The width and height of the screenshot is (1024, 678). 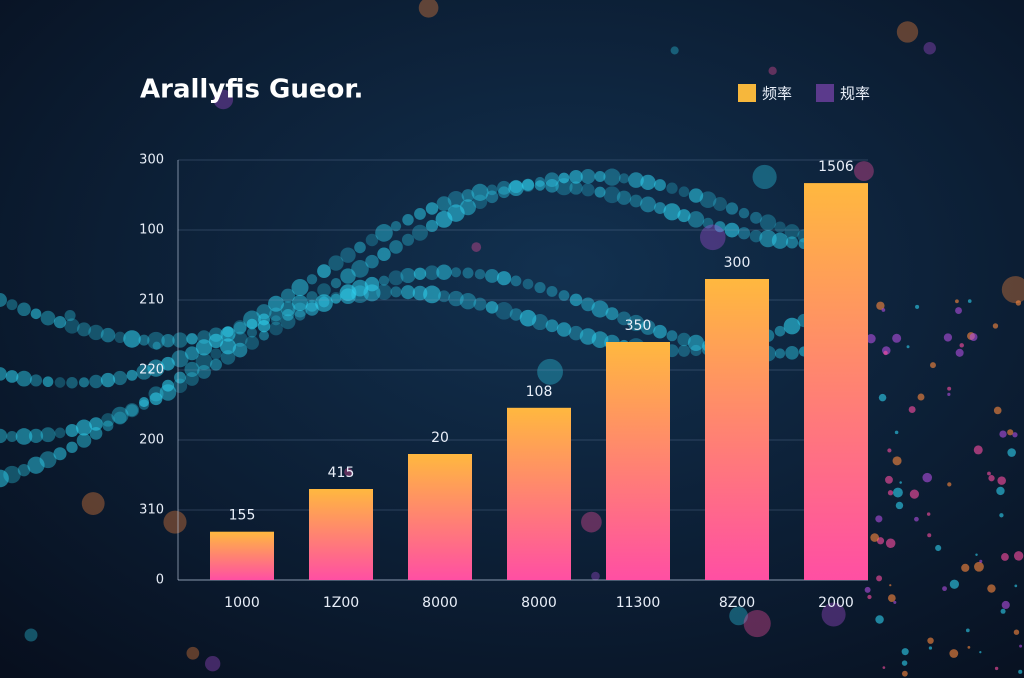 What do you see at coordinates (539, 392) in the screenshot?
I see `bar-annotation: 108` at bounding box center [539, 392].